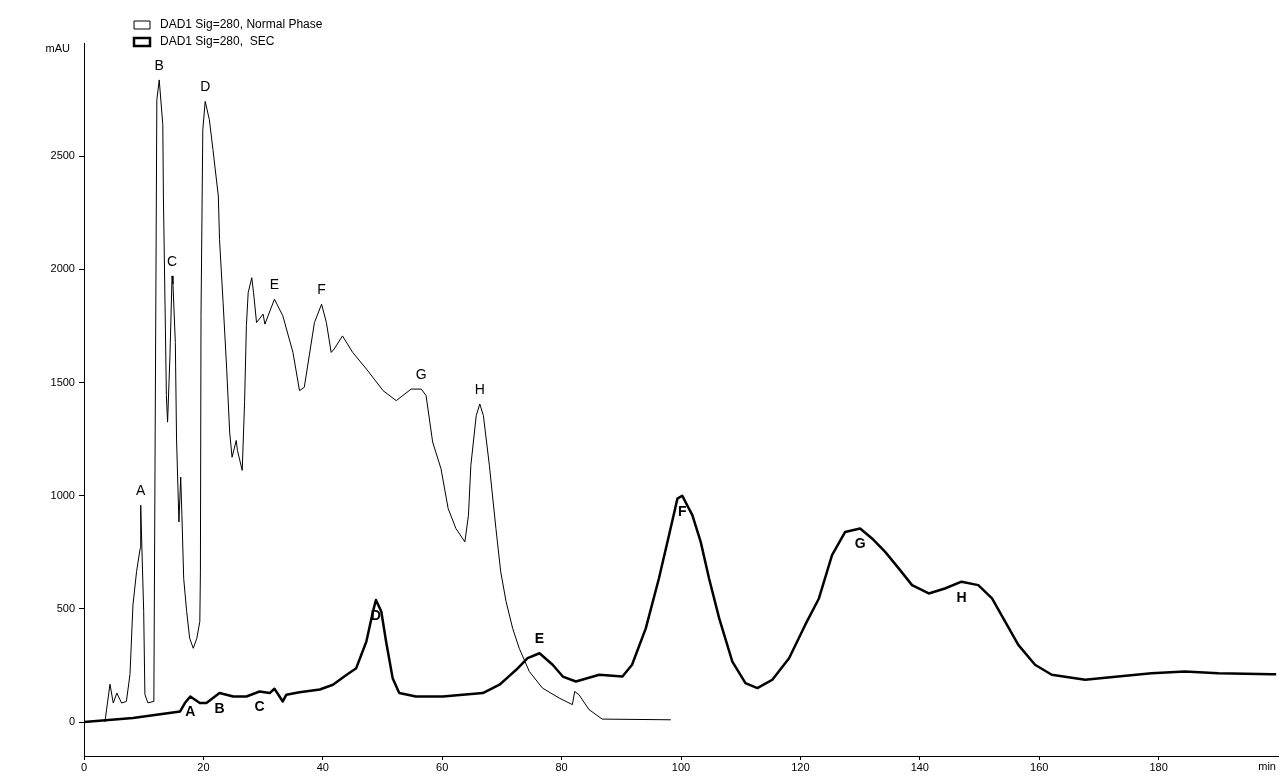 The height and width of the screenshot is (776, 1280). What do you see at coordinates (442, 766) in the screenshot?
I see `x-tick-label: 60` at bounding box center [442, 766].